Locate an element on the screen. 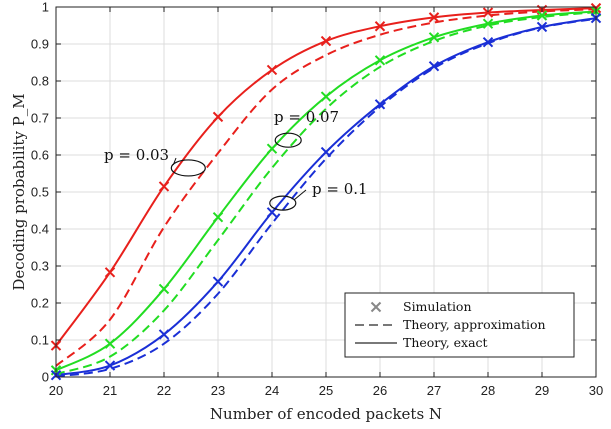 Image resolution: width=611 pixels, height=429 pixels. legend-marker-icon is located at coordinates (376, 307).